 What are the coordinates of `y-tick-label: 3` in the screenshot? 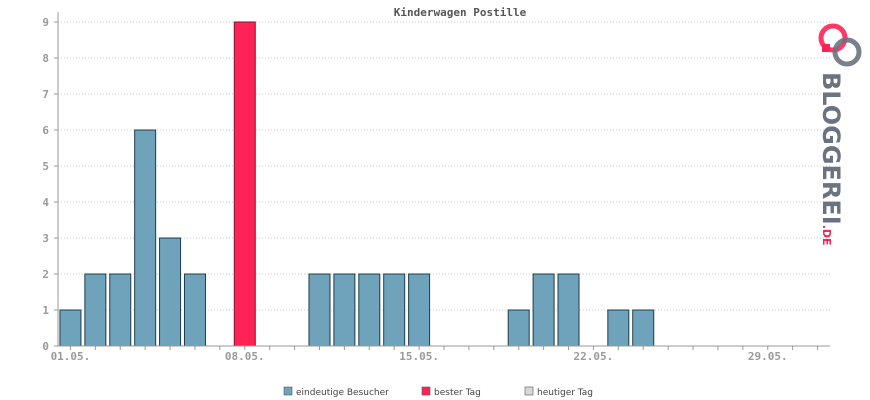 It's located at (45, 238).